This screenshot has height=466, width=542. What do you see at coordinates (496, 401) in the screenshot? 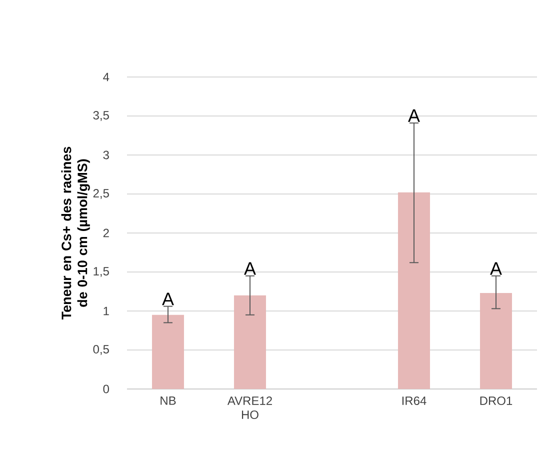
I see `x-tick-label: DRO1` at bounding box center [496, 401].